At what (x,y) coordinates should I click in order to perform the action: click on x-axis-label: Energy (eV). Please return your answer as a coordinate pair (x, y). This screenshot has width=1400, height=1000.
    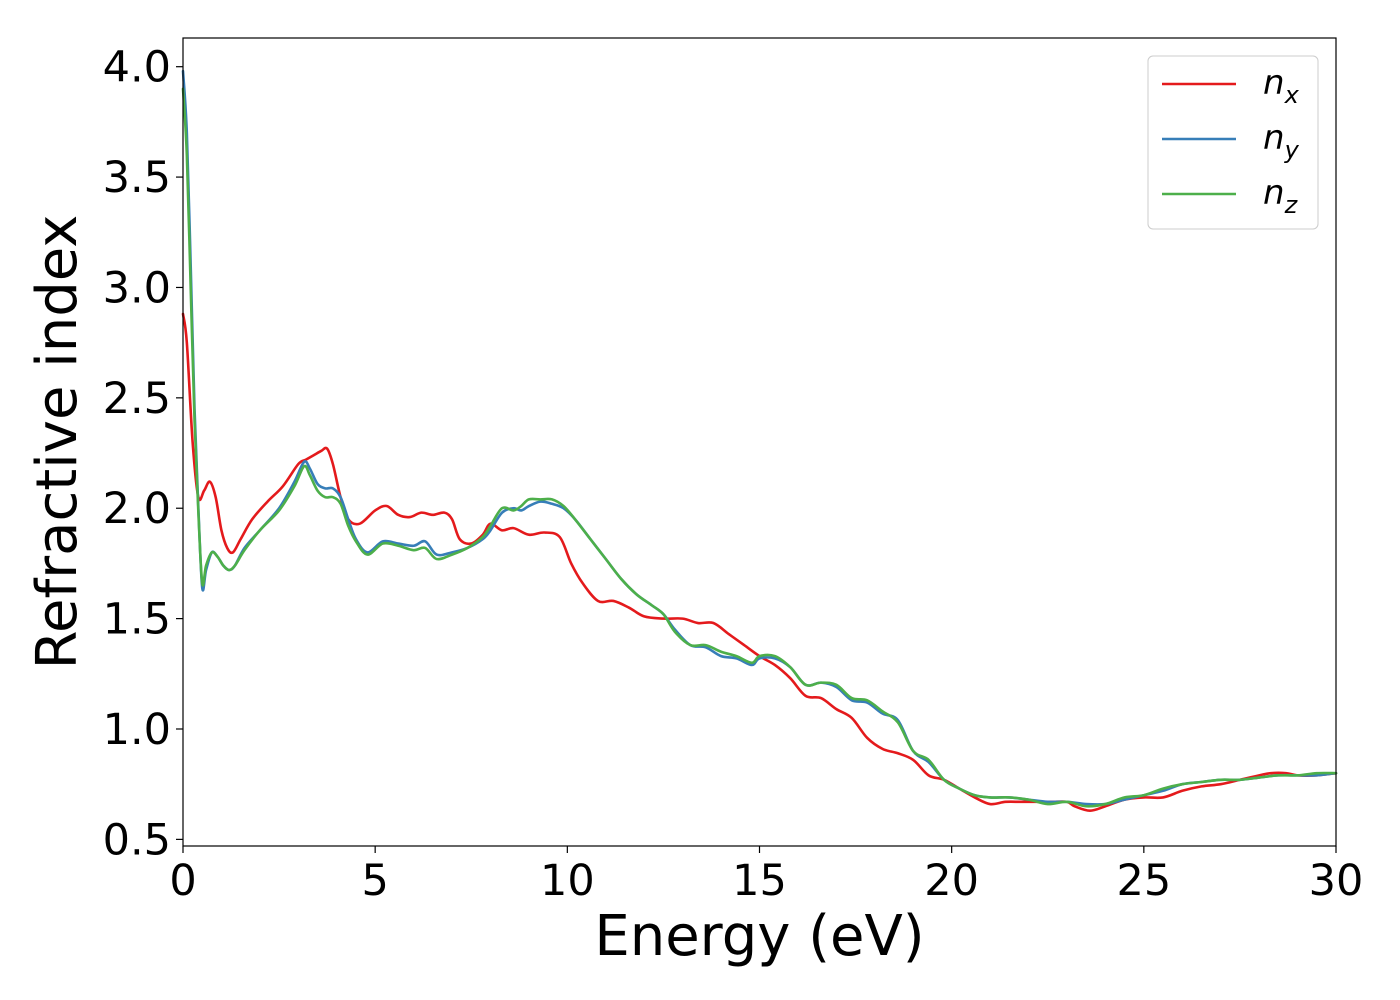
    Looking at the image, I should click on (759, 936).